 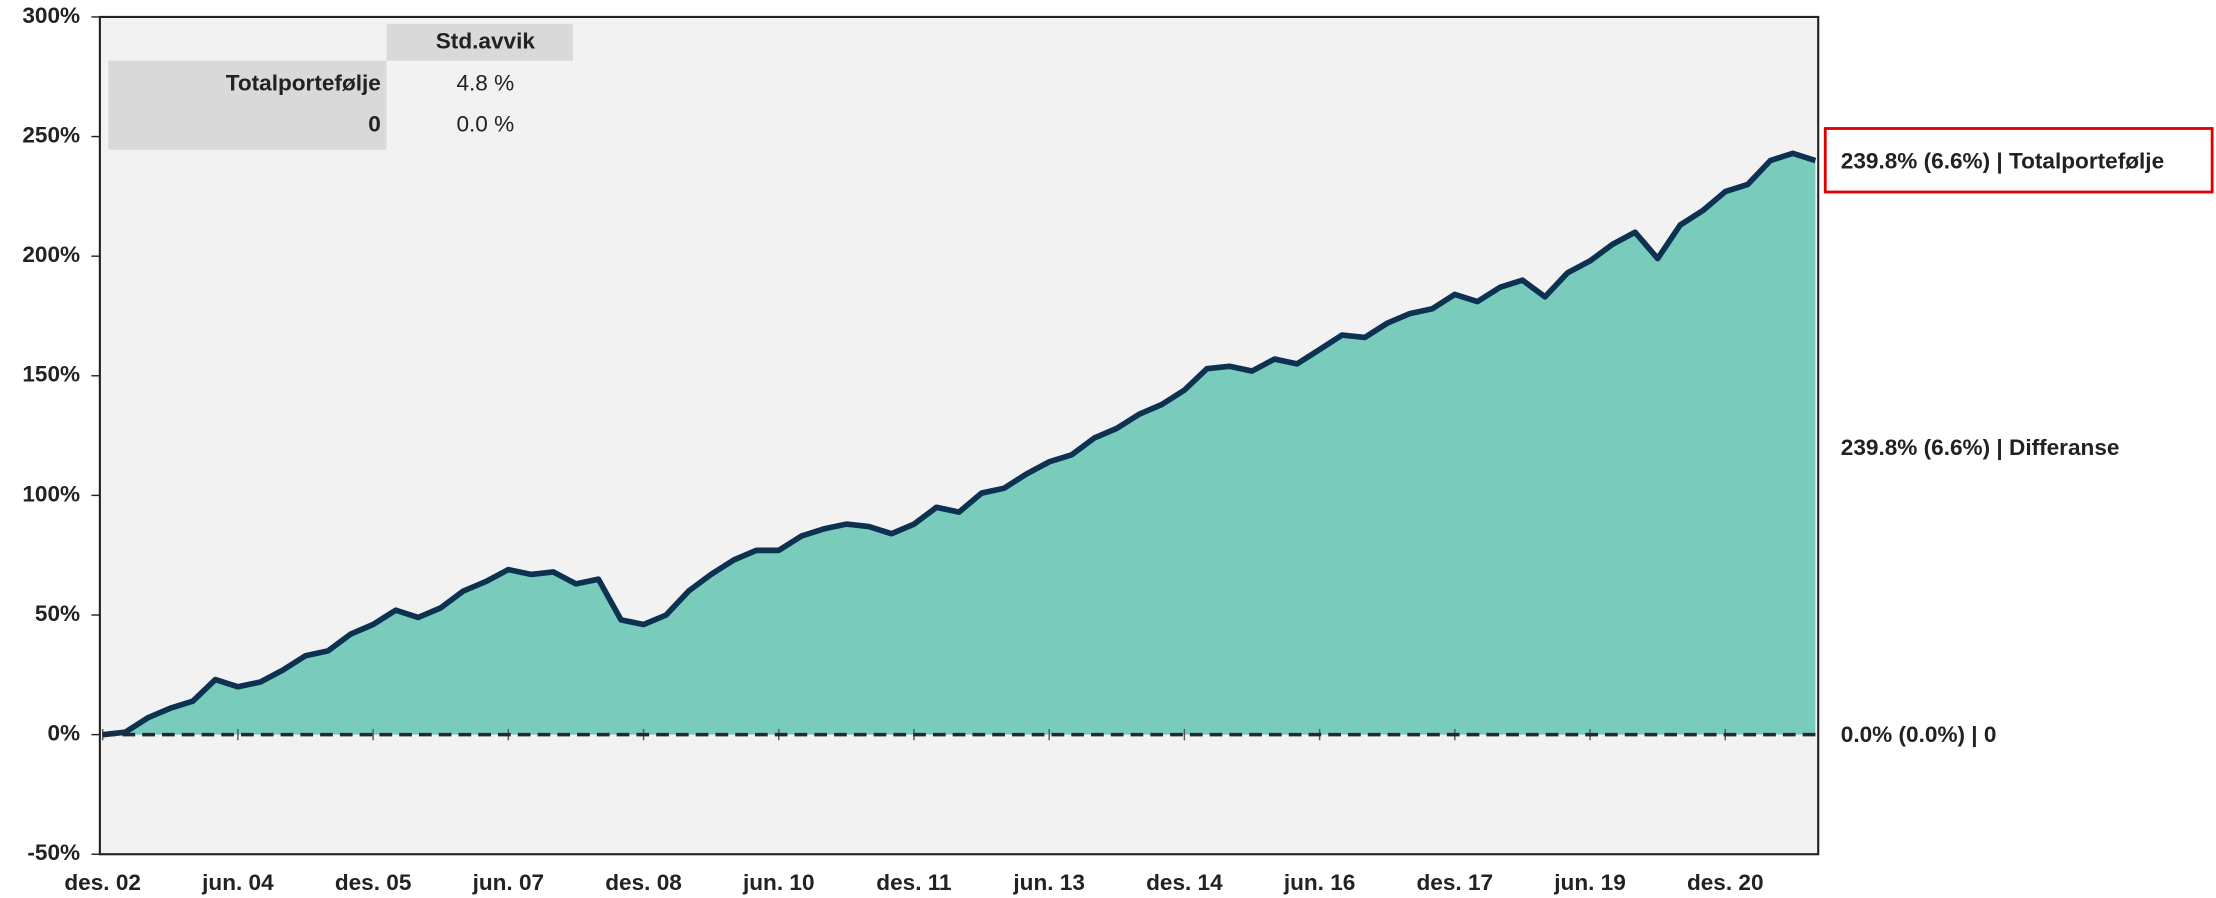 I want to click on x-tick-label: des. 17, so click(x=1455, y=882).